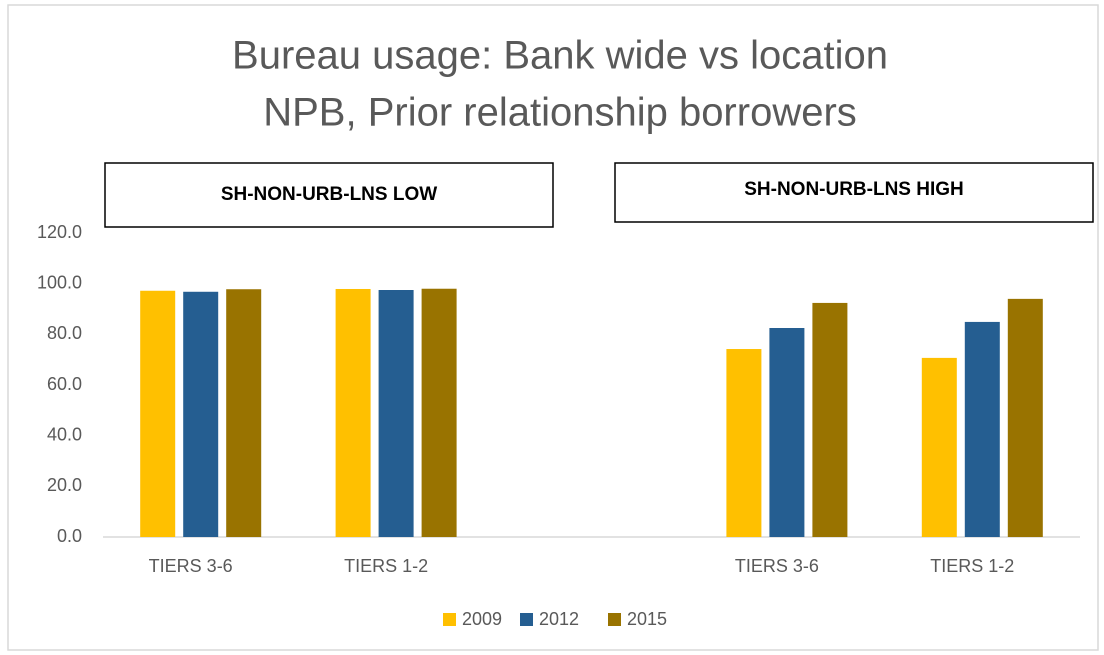  What do you see at coordinates (560, 113) in the screenshot?
I see `chart-title: NPB, Prior relationship borrowers` at bounding box center [560, 113].